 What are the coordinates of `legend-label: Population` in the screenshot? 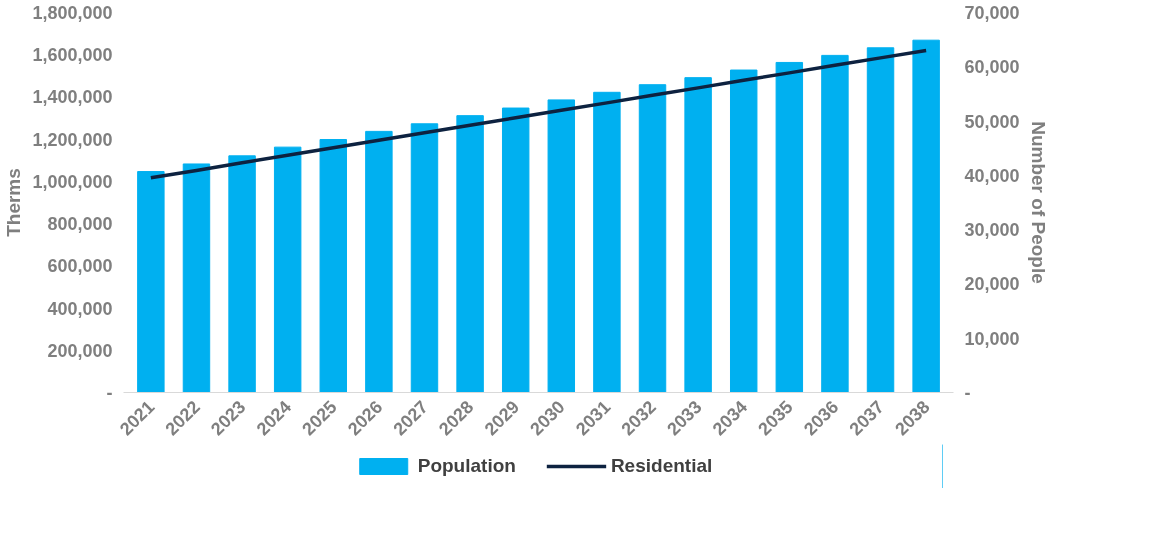 It's located at (466, 466).